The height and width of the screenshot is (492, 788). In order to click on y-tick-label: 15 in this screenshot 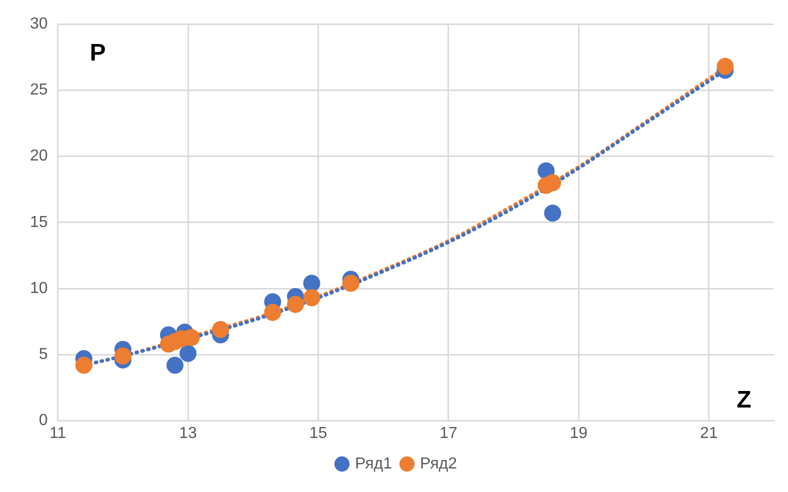, I will do `click(39, 222)`.